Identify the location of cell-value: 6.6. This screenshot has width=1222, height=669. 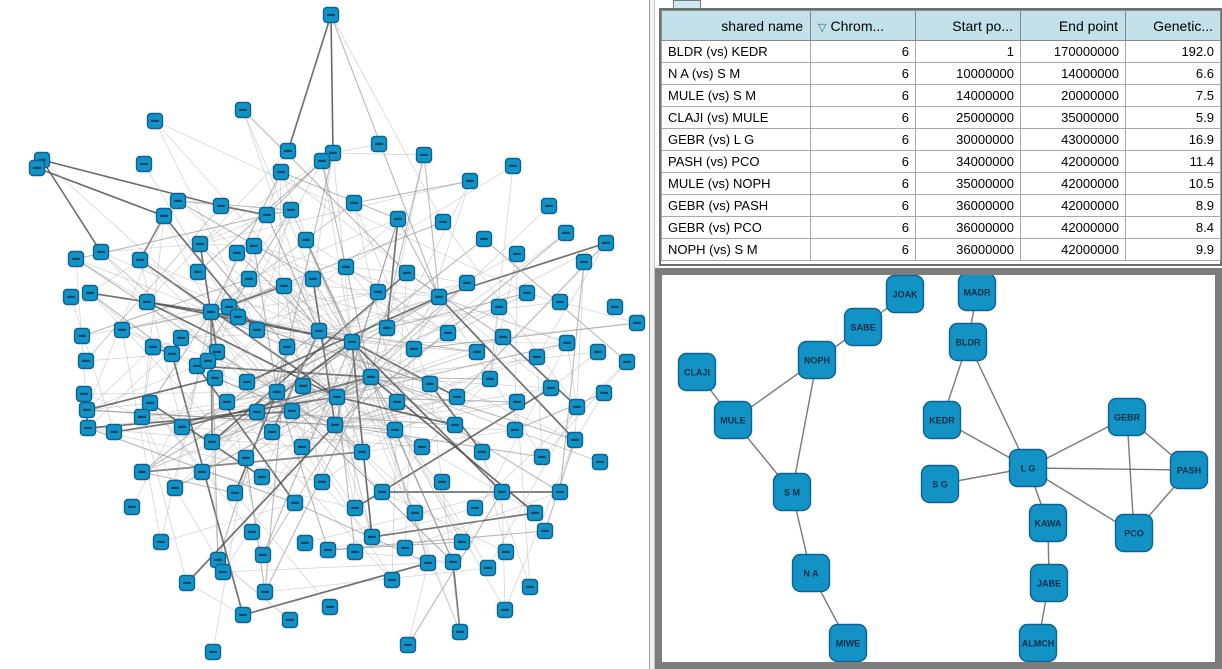
(1173, 73).